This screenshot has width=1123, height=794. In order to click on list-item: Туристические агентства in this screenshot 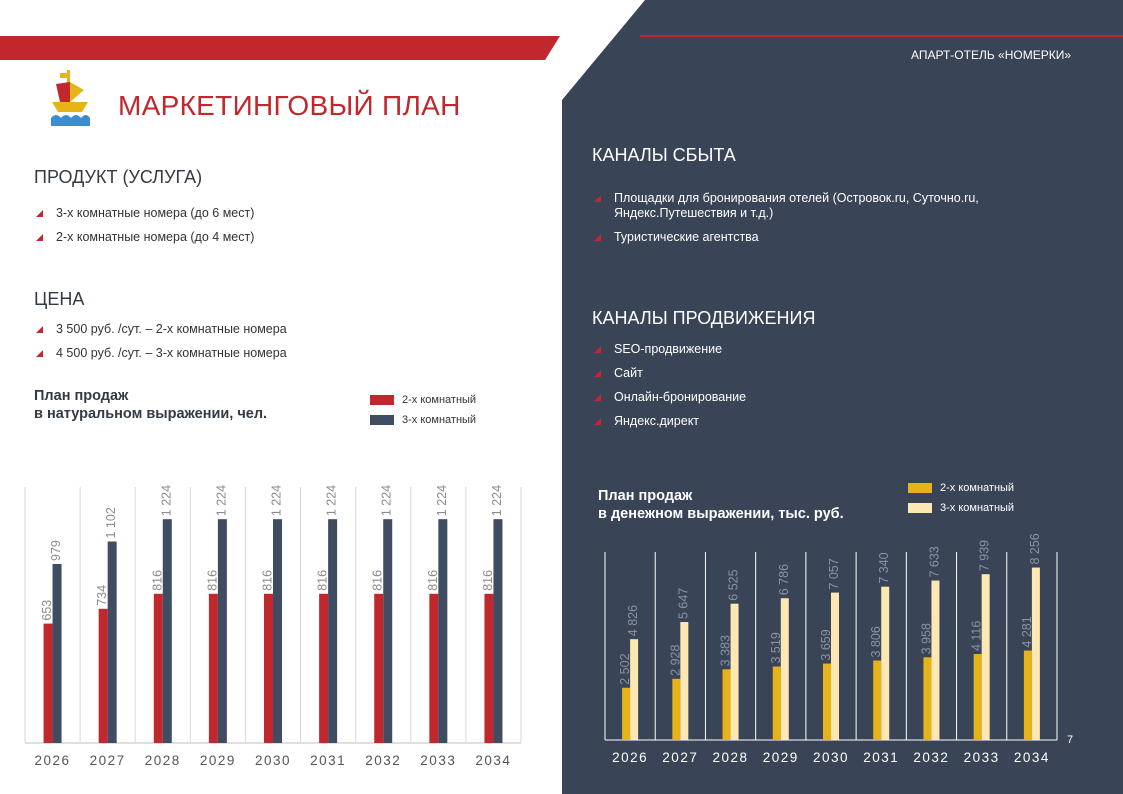, I will do `click(802, 237)`.